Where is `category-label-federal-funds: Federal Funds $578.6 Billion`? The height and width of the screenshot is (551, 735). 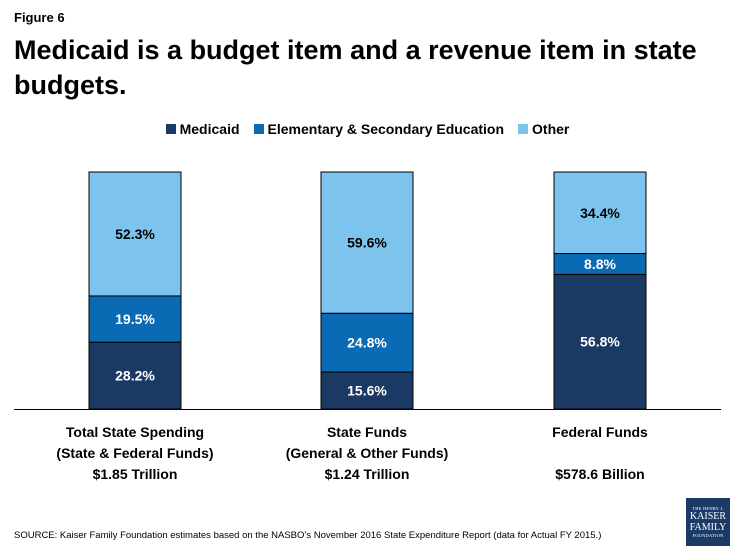 category-label-federal-funds: Federal Funds $578.6 Billion is located at coordinates (600, 453).